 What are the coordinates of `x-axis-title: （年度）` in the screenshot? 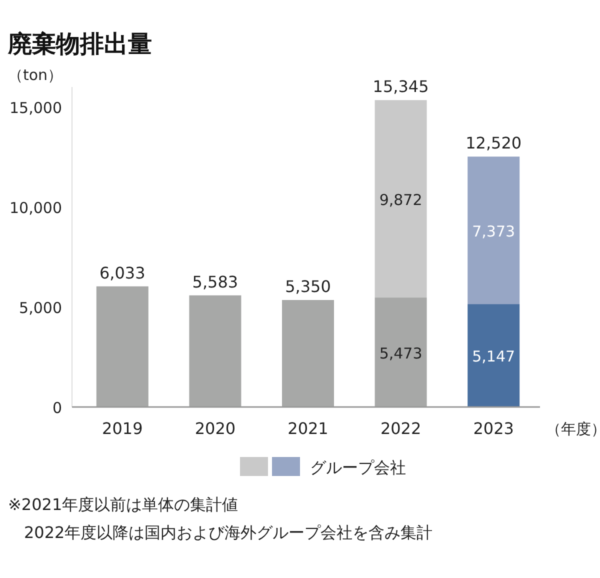 It's located at (573, 429).